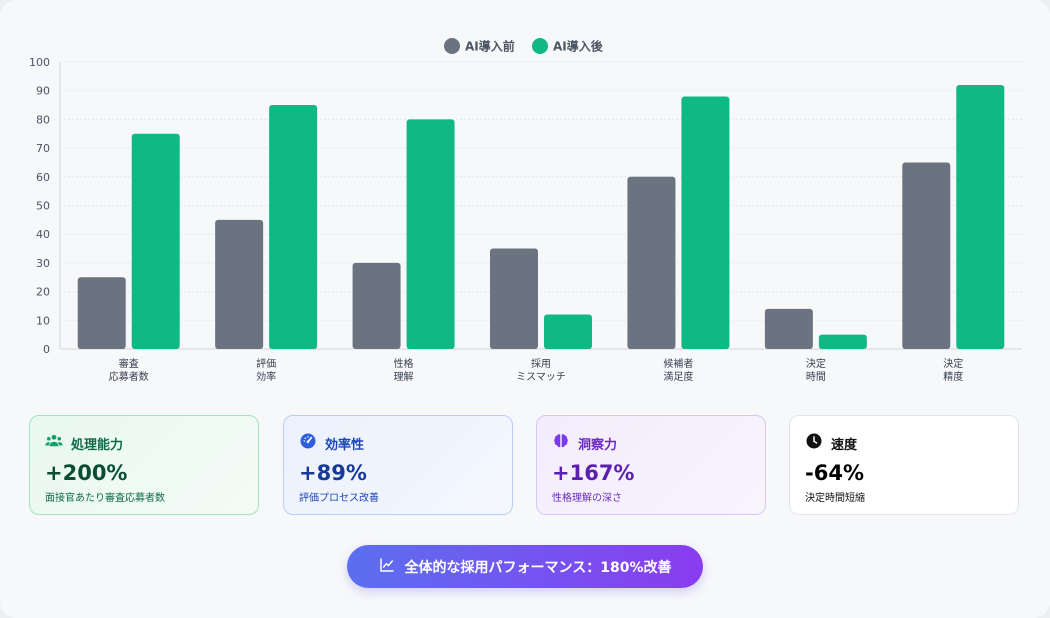 Image resolution: width=1050 pixels, height=618 pixels. I want to click on gauge-icon, so click(308, 443).